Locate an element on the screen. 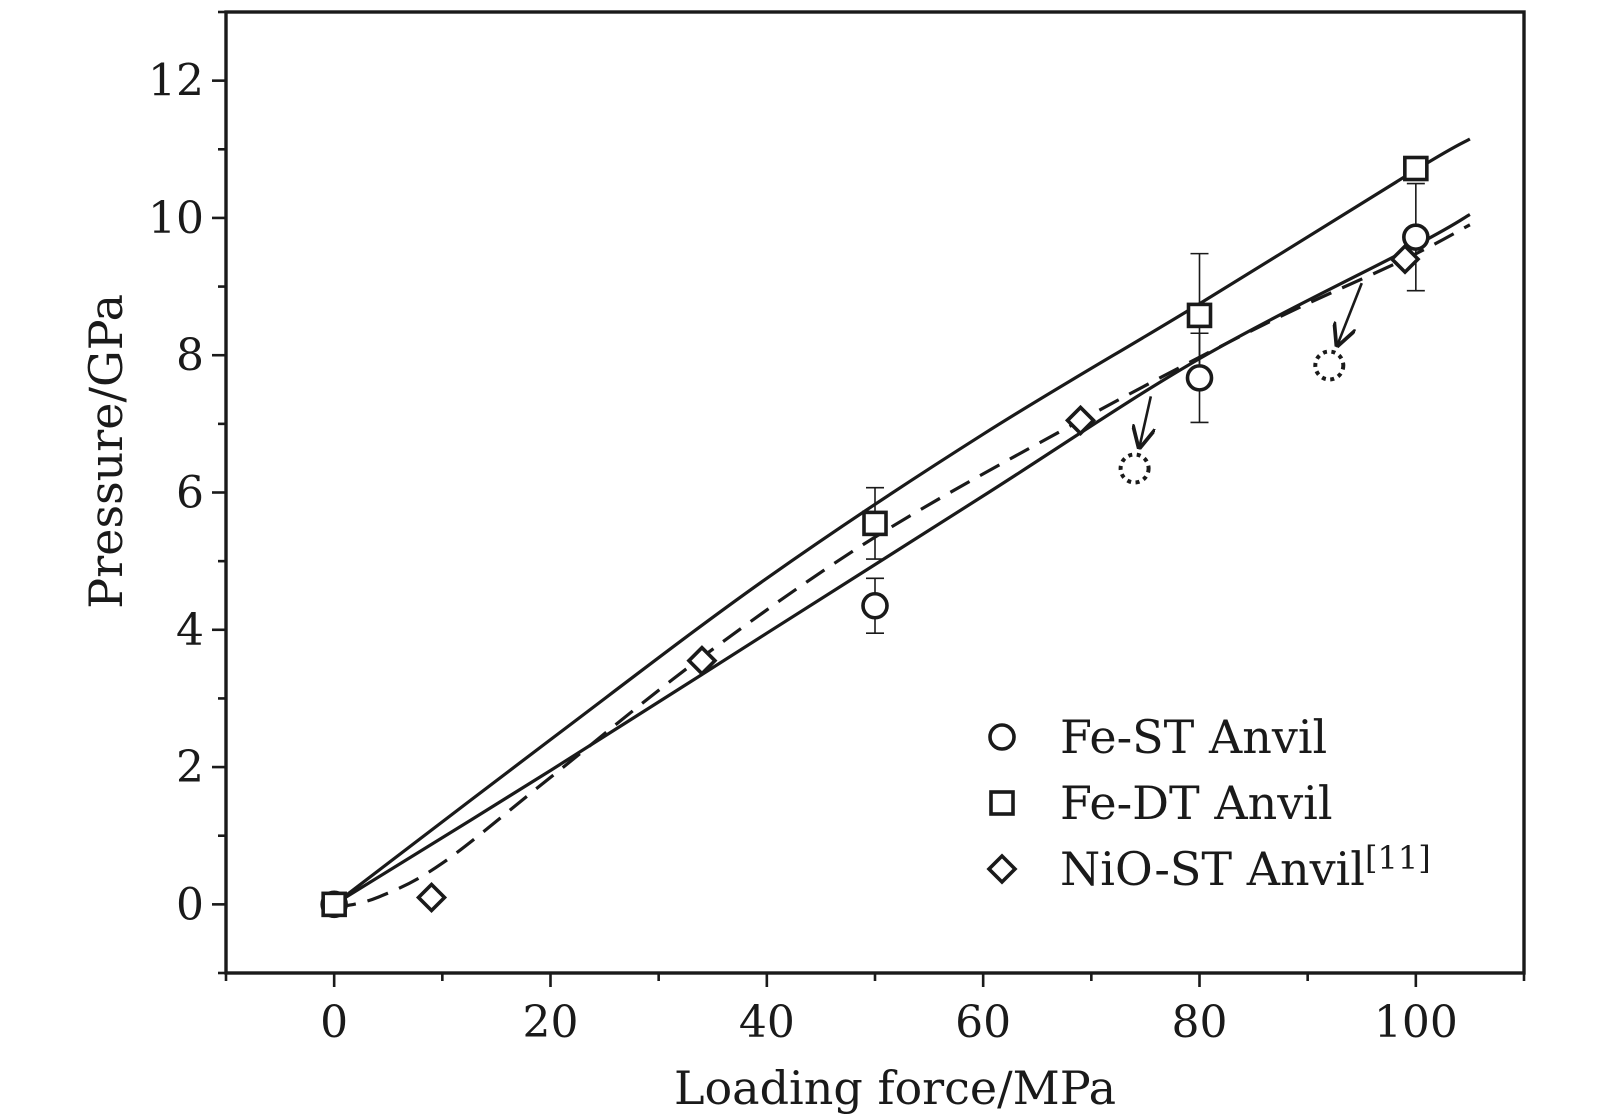  y-tick-label: 12 is located at coordinates (176, 81).